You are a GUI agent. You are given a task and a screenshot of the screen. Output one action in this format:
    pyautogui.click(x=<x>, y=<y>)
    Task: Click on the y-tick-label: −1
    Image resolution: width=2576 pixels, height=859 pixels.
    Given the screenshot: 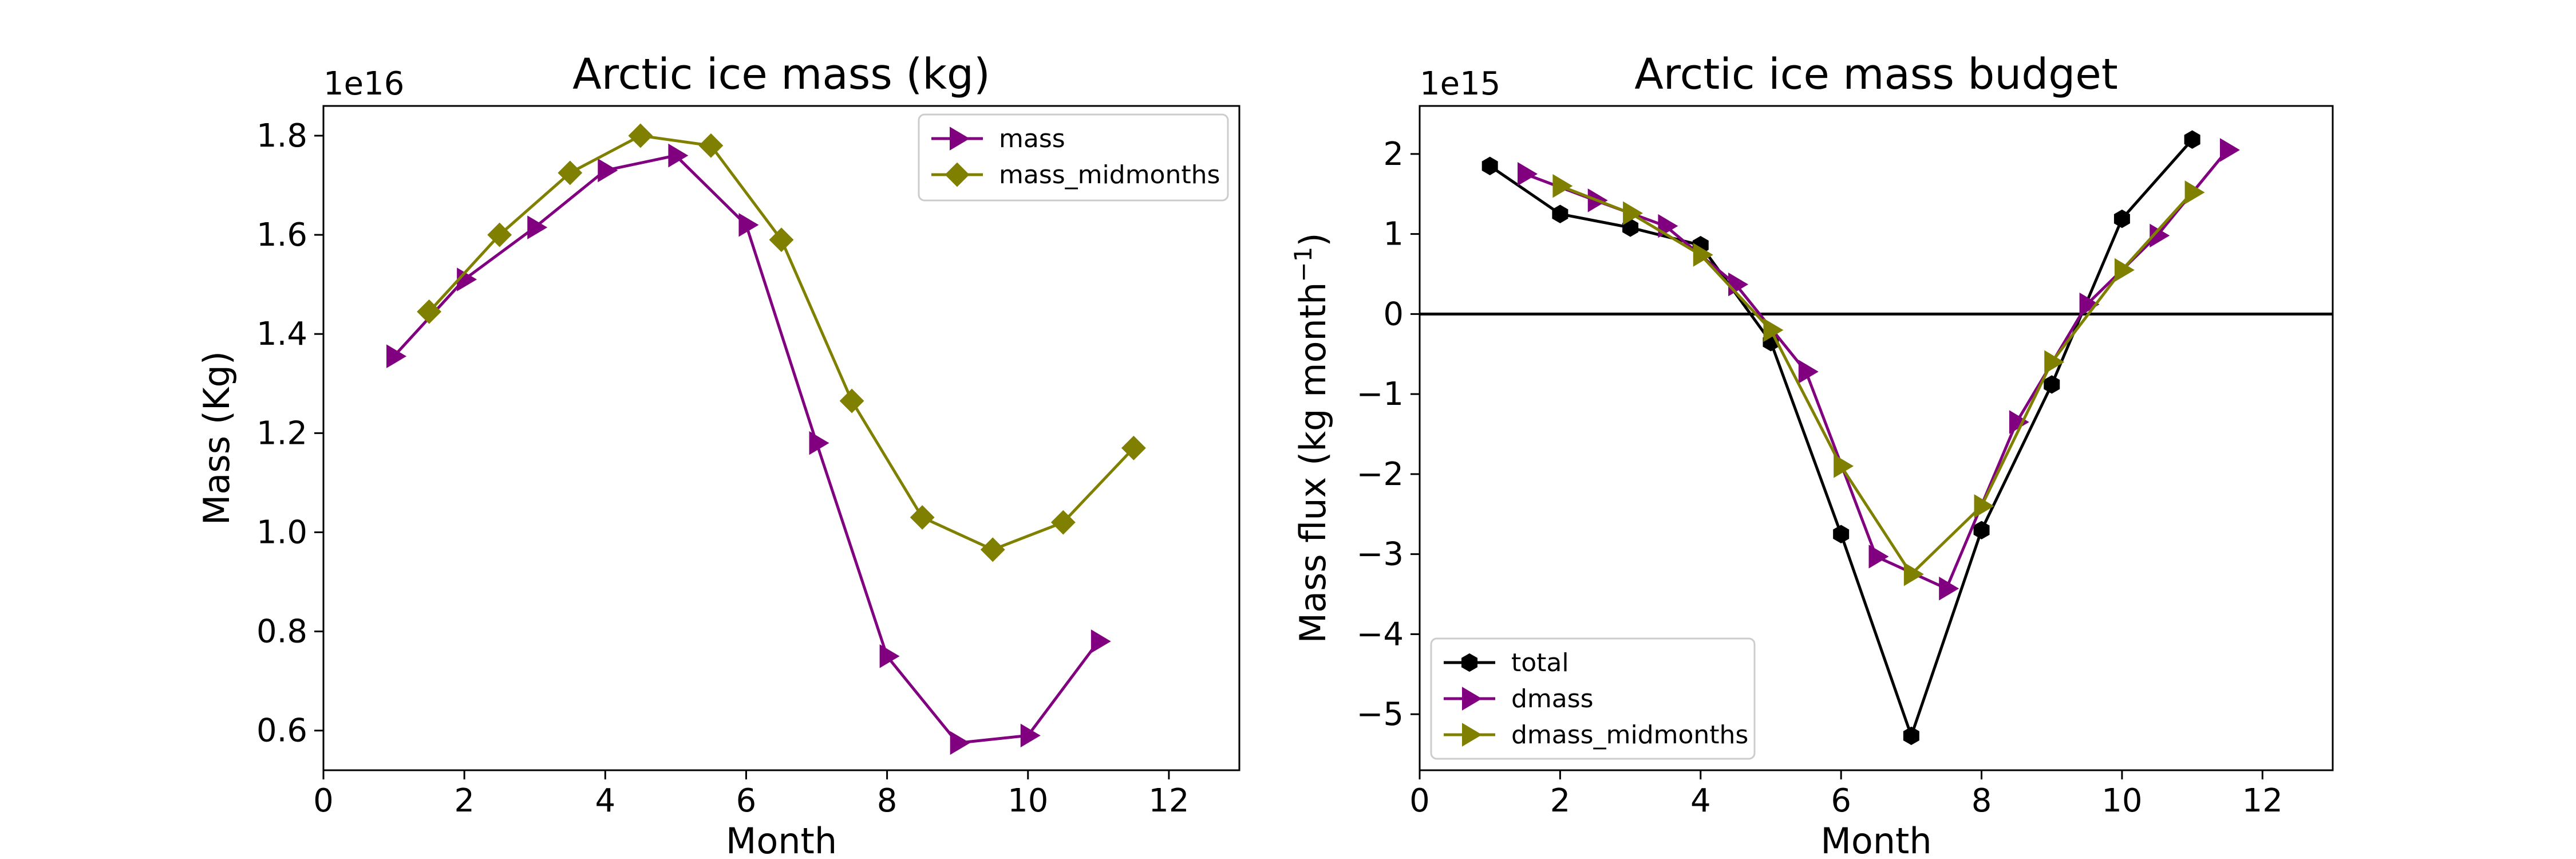 What is the action you would take?
    pyautogui.click(x=1380, y=394)
    